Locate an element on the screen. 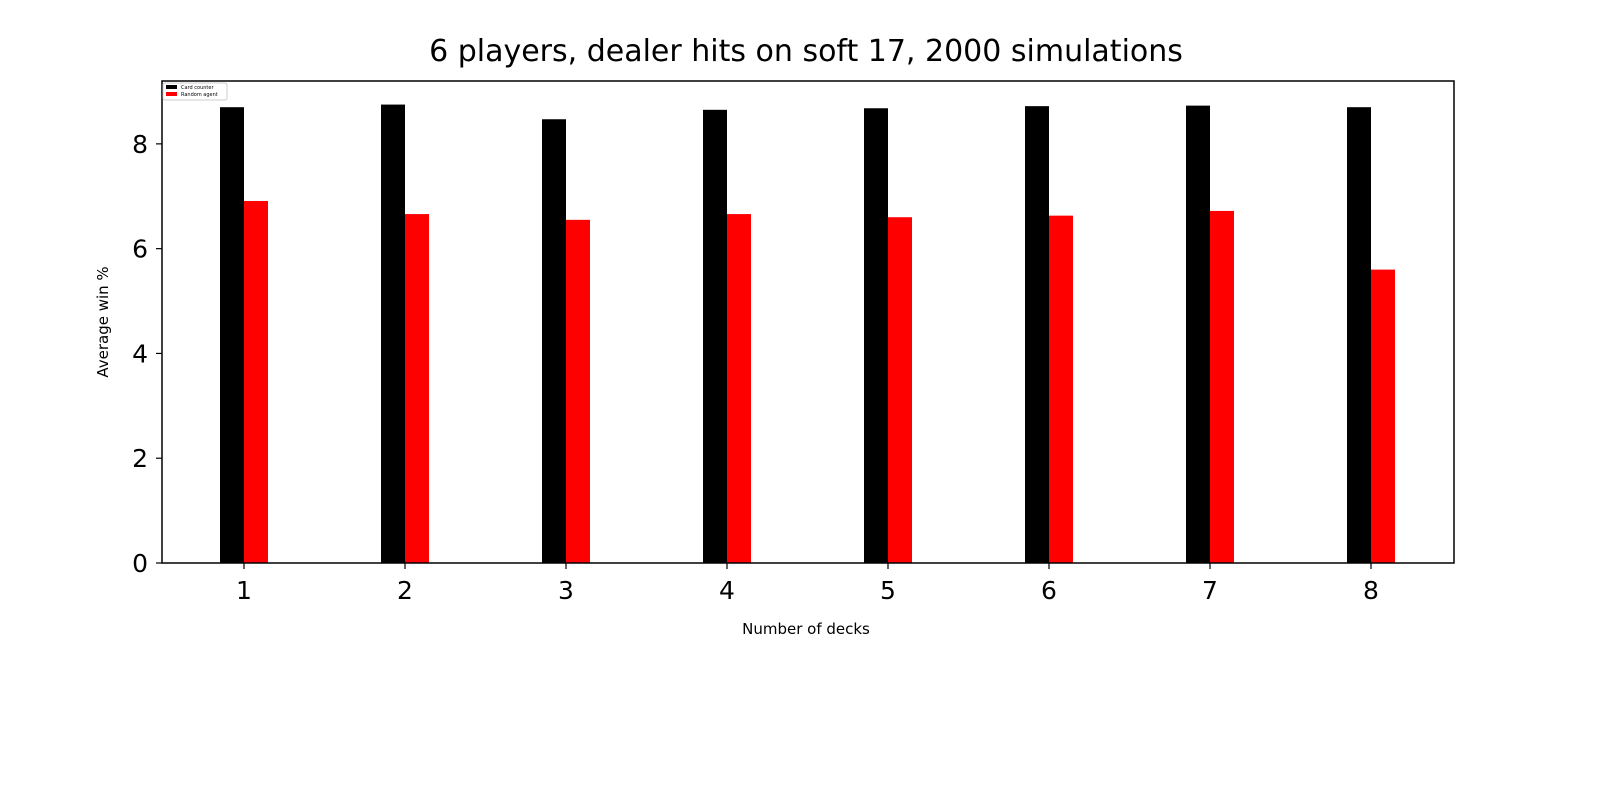  y-axis-label: Average win % is located at coordinates (103, 321).